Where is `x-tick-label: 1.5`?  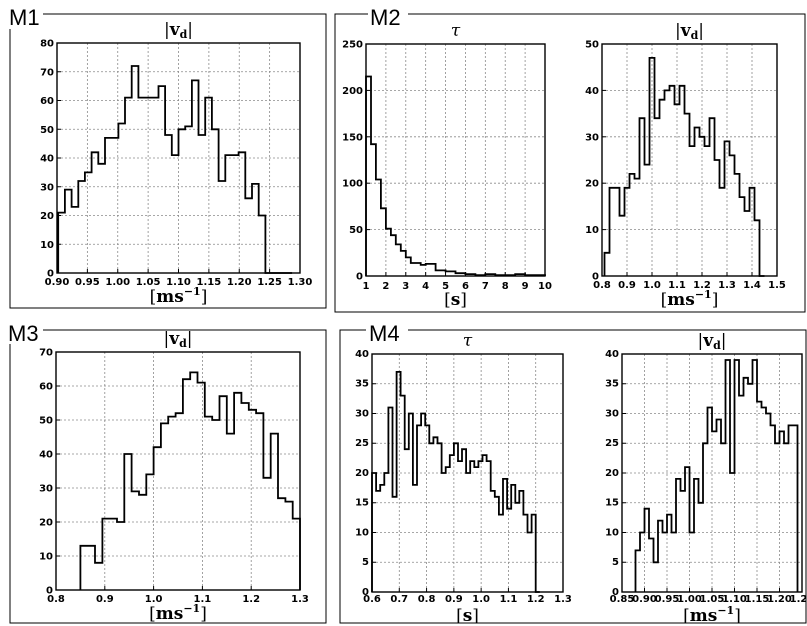 x-tick-label: 1.5 is located at coordinates (777, 285).